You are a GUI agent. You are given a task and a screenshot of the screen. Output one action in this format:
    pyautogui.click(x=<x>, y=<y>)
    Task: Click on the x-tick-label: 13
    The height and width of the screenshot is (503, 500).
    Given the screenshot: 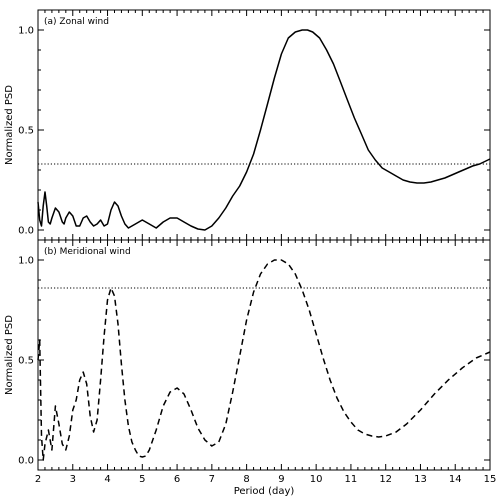 What is the action you would take?
    pyautogui.click(x=420, y=479)
    